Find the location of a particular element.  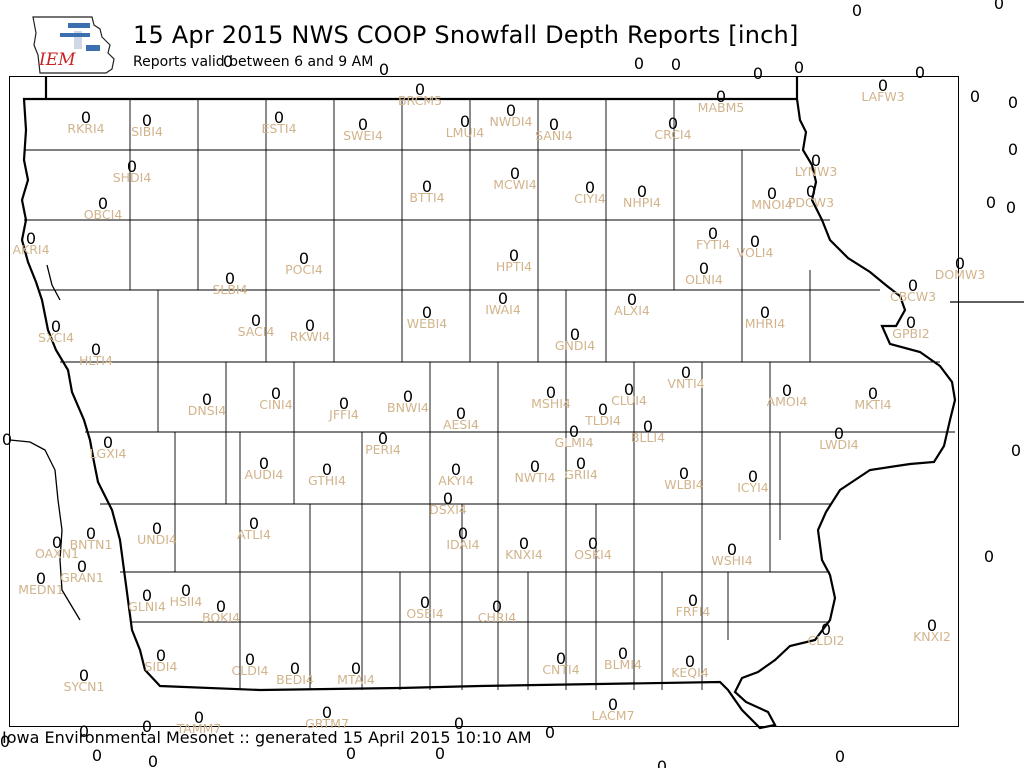

station-id-label: BLLI4 is located at coordinates (648, 437).